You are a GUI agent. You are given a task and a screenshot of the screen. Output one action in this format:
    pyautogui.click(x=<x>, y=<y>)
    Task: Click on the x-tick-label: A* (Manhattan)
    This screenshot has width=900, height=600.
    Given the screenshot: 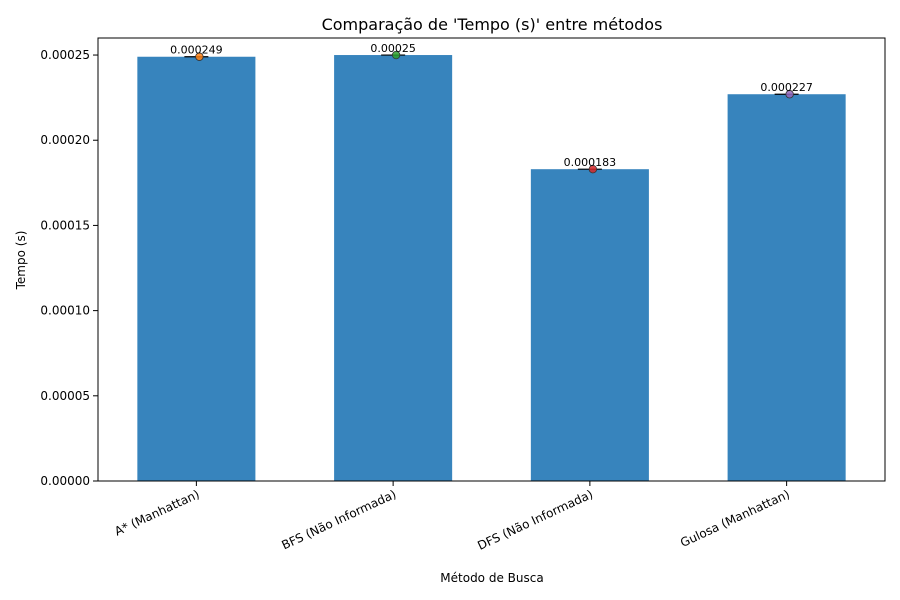 What is the action you would take?
    pyautogui.click(x=156, y=513)
    